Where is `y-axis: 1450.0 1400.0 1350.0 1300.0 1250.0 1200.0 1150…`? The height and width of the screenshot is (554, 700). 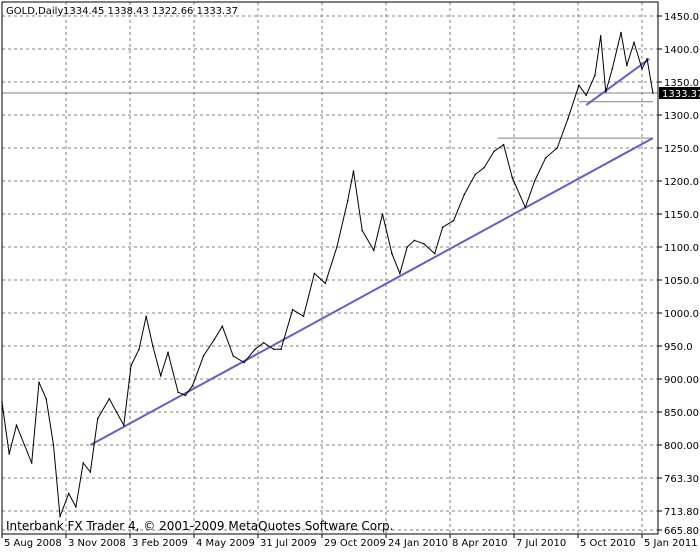 y-axis: 1450.0 1400.0 1350.0 1300.0 1250.0 1200.0 1150… is located at coordinates (678, 274).